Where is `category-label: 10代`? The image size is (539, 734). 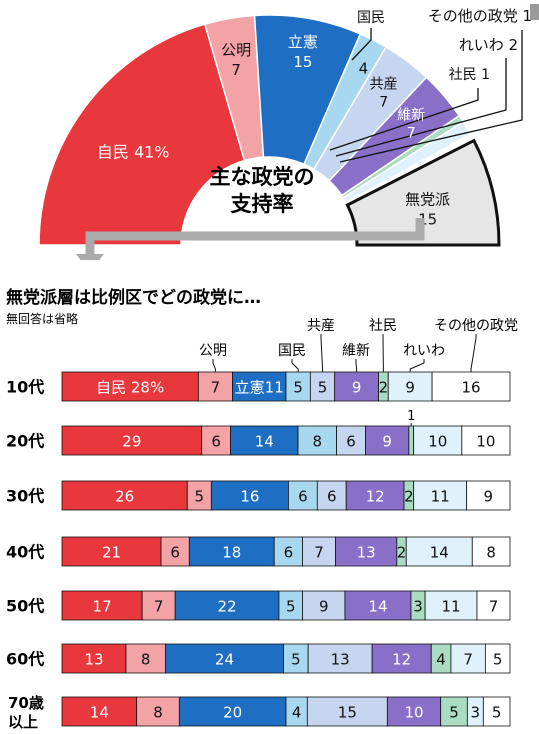 category-label: 10代 is located at coordinates (25, 387).